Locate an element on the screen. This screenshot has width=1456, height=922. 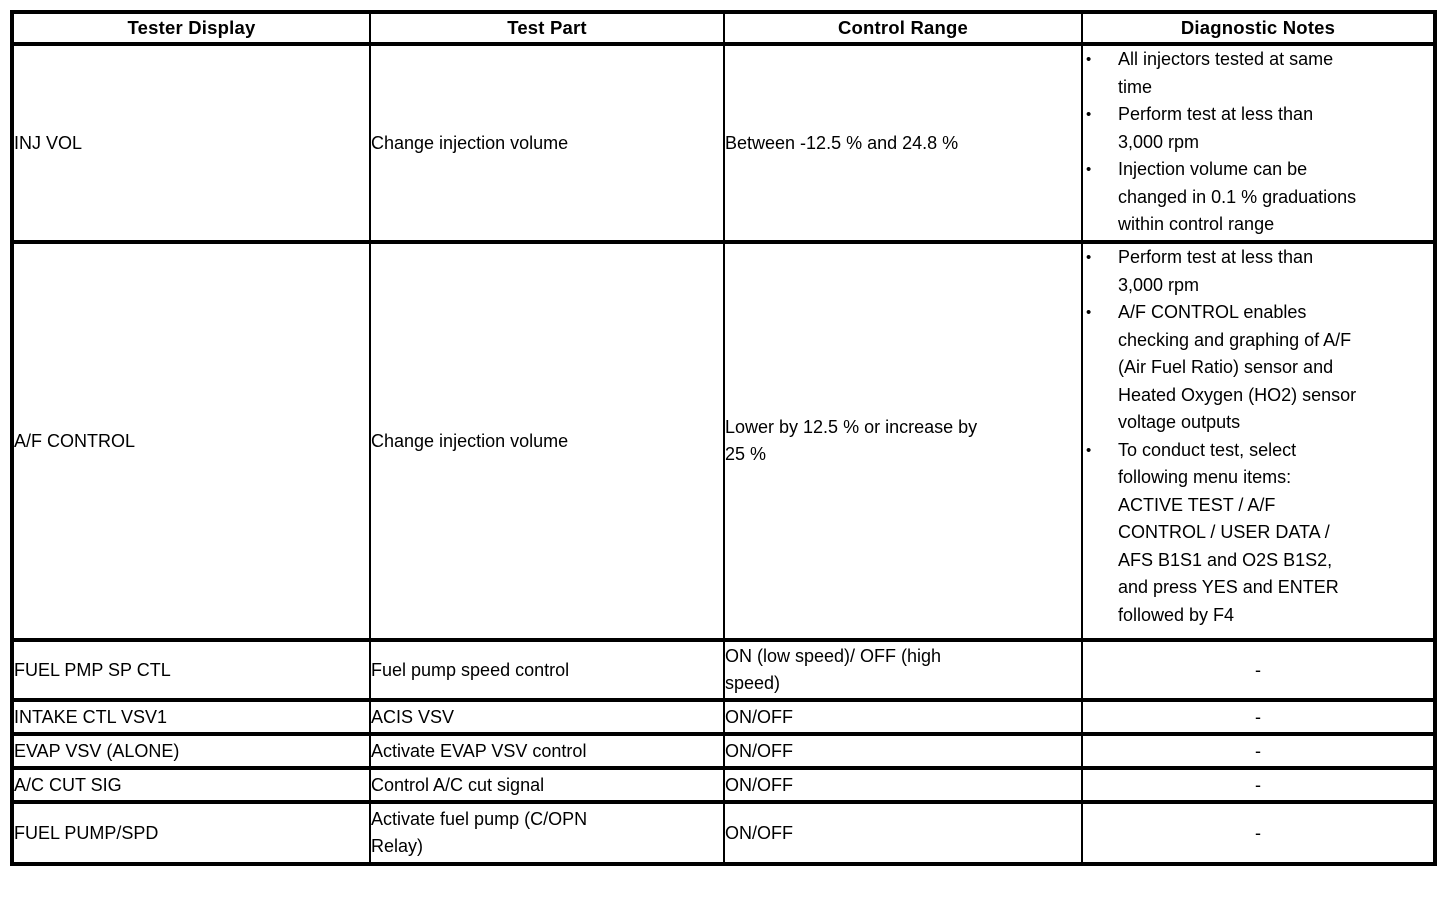
table-row: INTAKE CTL VSV1 ACIS VSV ON/OFF - is located at coordinates (723, 717).